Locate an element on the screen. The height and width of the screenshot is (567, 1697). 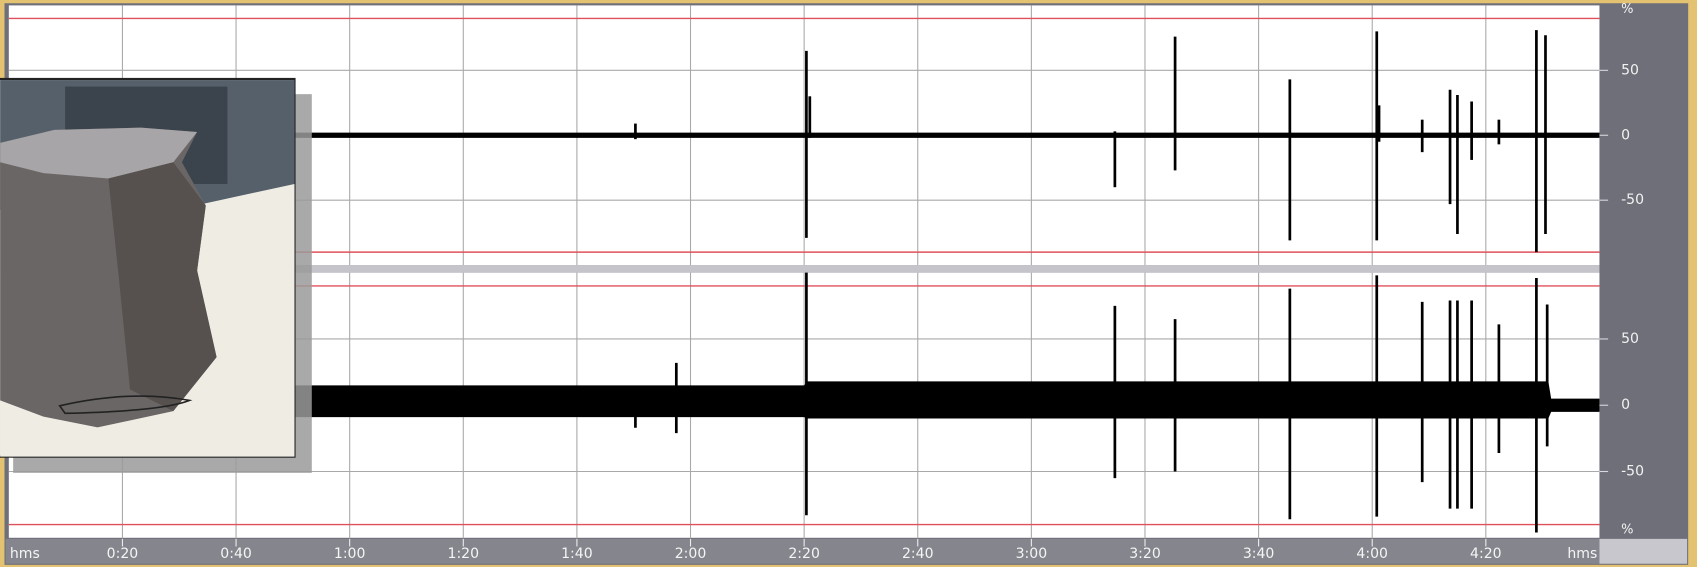
photo-clip is located at coordinates (125, 405).